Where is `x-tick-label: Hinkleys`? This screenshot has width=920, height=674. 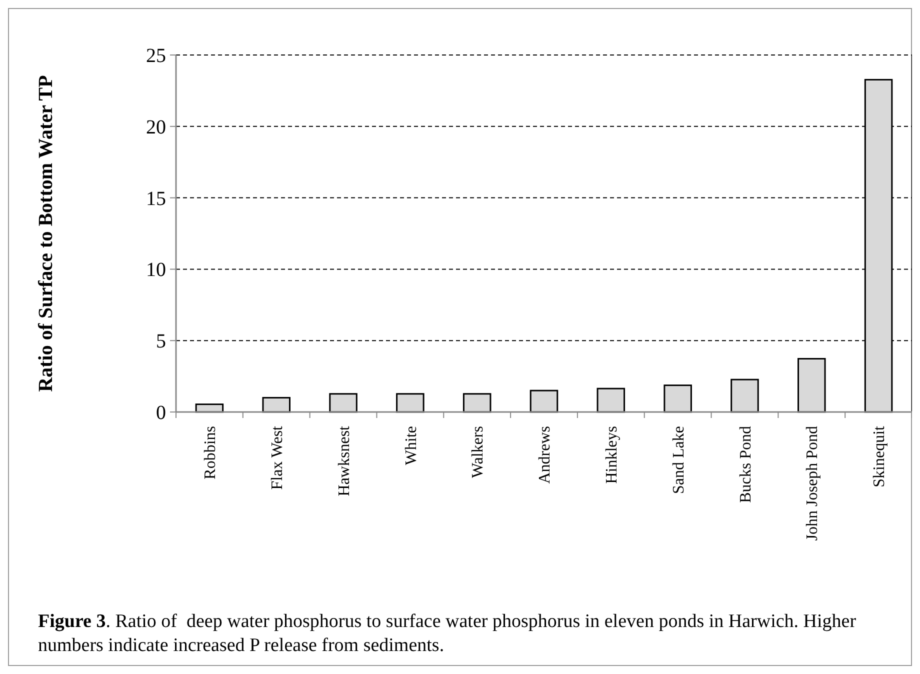
x-tick-label: Hinkleys is located at coordinates (612, 455).